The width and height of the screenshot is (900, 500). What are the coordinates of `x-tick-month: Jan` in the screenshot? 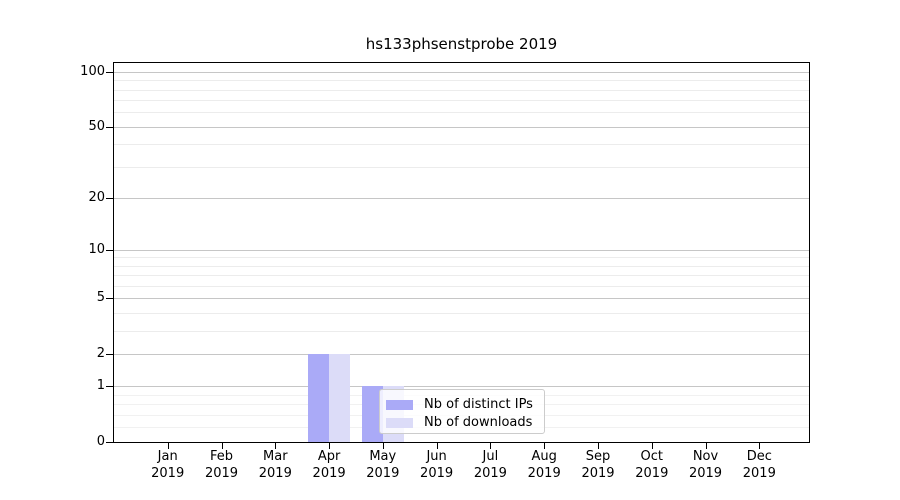 It's located at (167, 456).